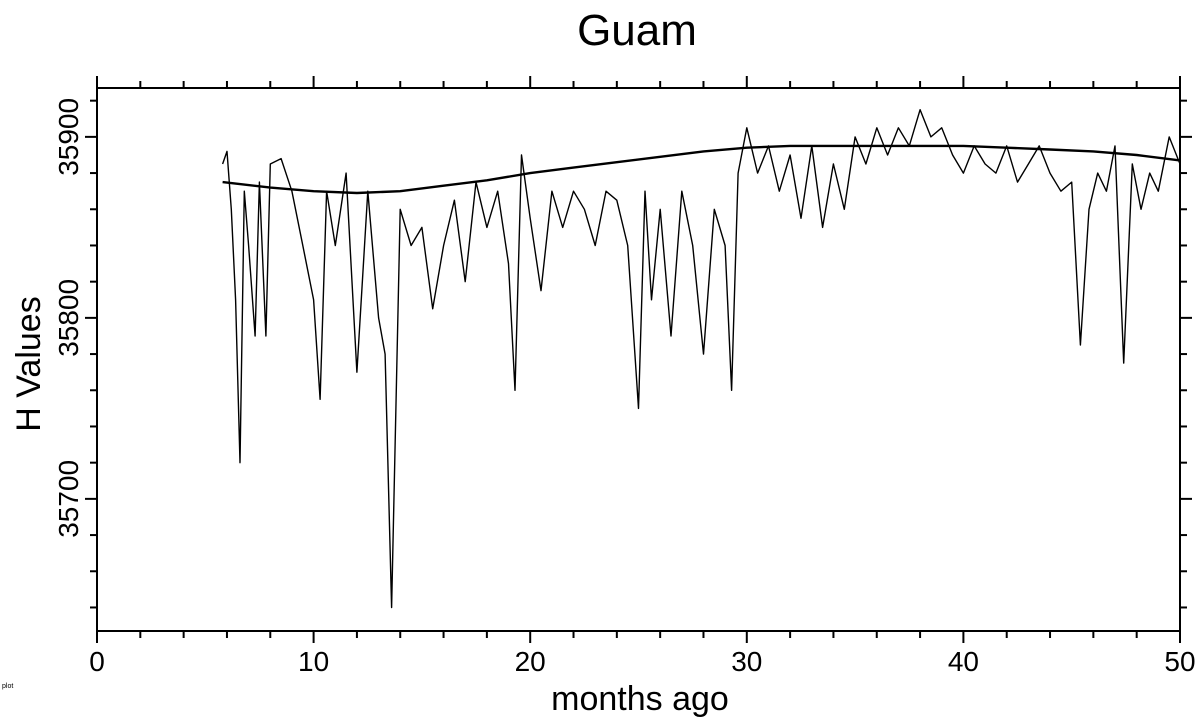 This screenshot has height=719, width=1204. What do you see at coordinates (7, 686) in the screenshot?
I see `corner-label: plot` at bounding box center [7, 686].